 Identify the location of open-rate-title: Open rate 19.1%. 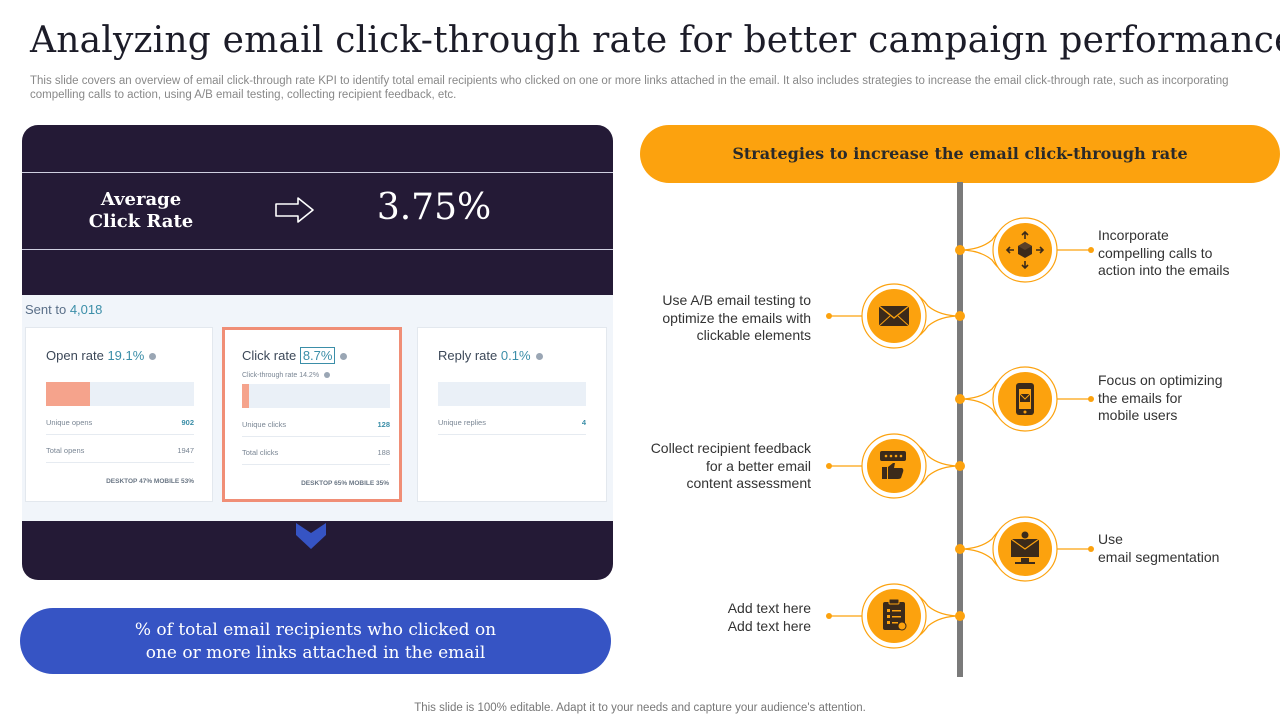
(101, 355).